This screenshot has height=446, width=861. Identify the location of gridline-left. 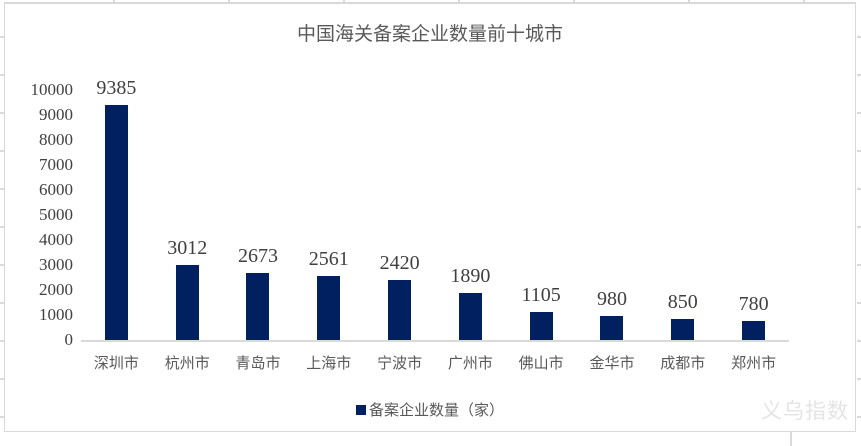
(2, 223).